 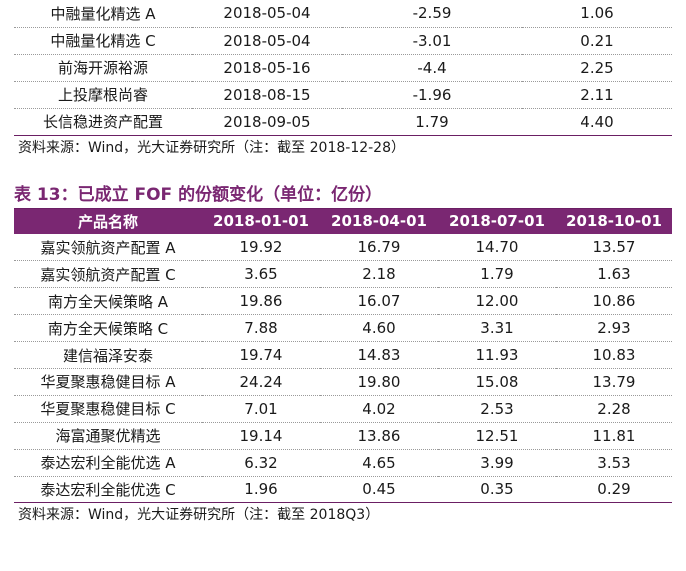 What do you see at coordinates (497, 436) in the screenshot?
I see `table-cell: 12.51` at bounding box center [497, 436].